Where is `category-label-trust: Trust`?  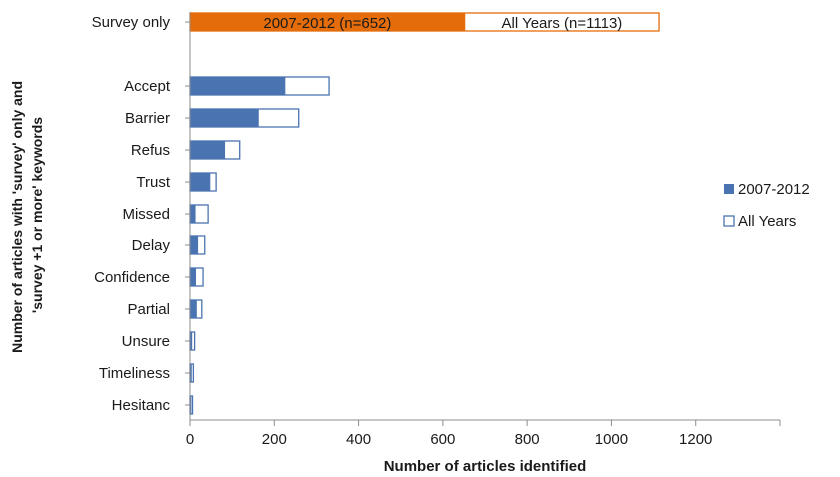 category-label-trust: Trust is located at coordinates (153, 182).